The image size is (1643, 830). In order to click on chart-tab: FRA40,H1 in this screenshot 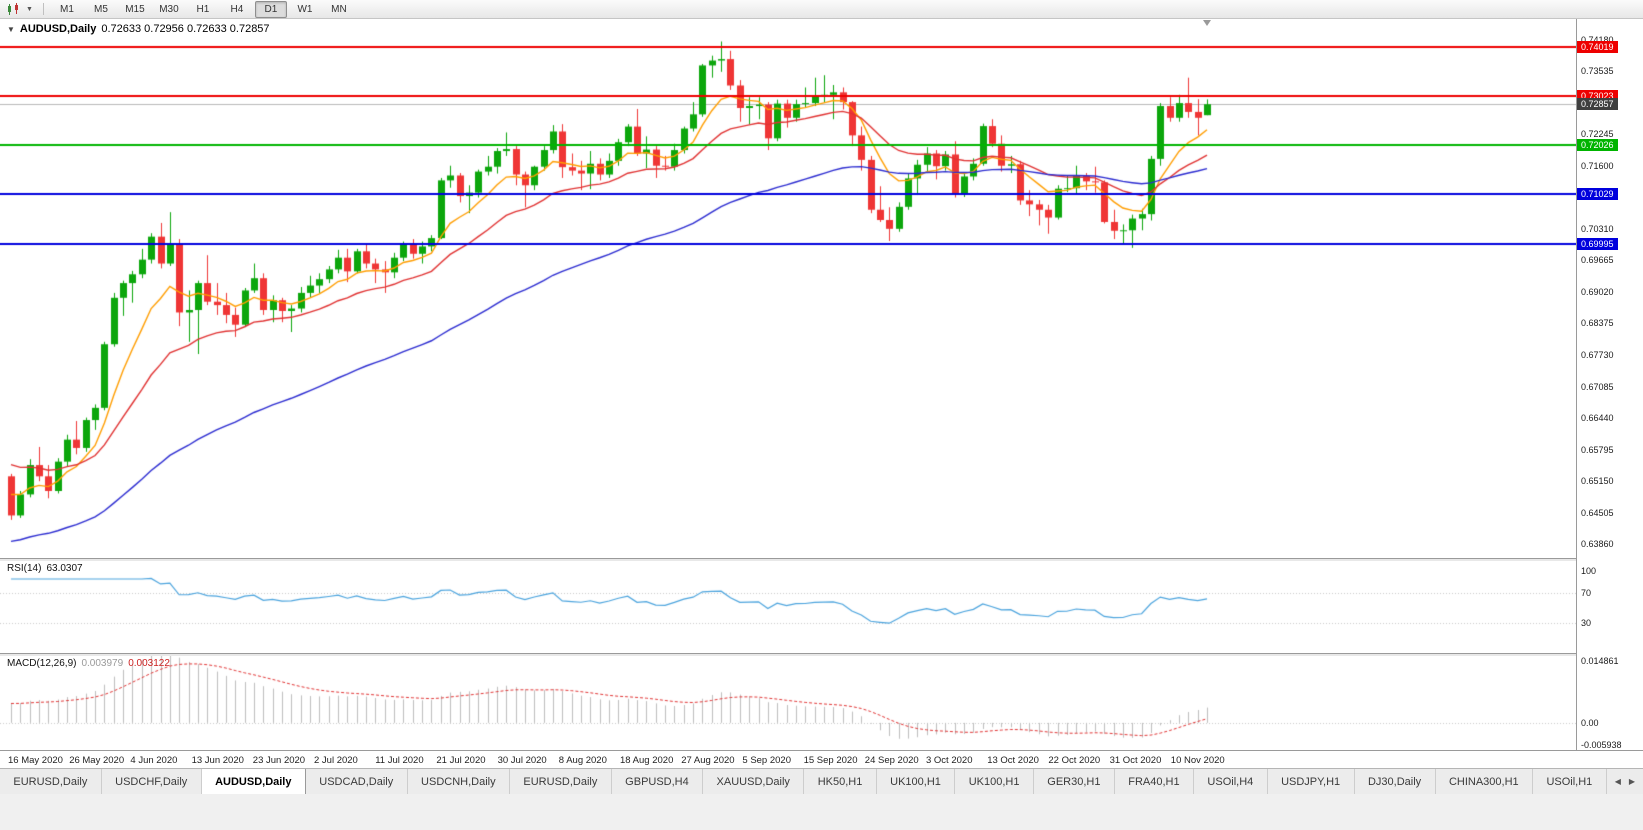, I will do `click(1155, 781)`.